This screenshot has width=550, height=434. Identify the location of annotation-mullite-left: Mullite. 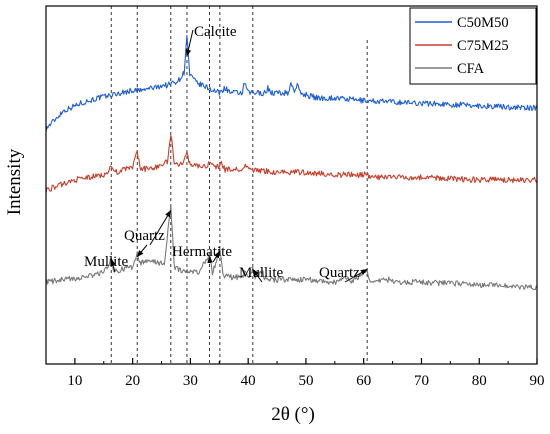
(106, 262).